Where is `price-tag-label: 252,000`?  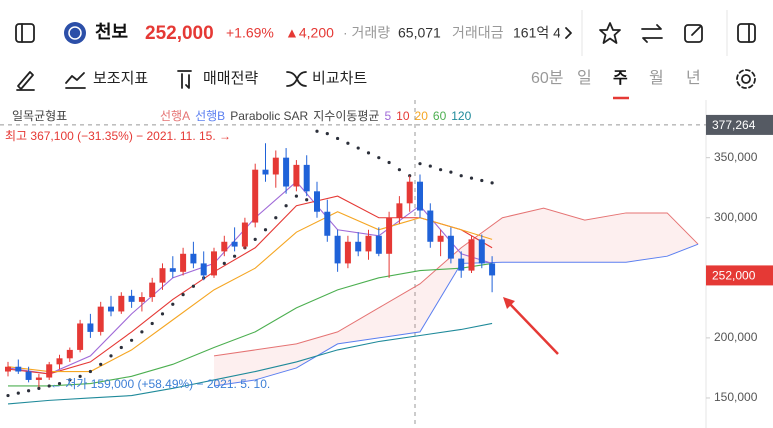 price-tag-label: 252,000 is located at coordinates (734, 276).